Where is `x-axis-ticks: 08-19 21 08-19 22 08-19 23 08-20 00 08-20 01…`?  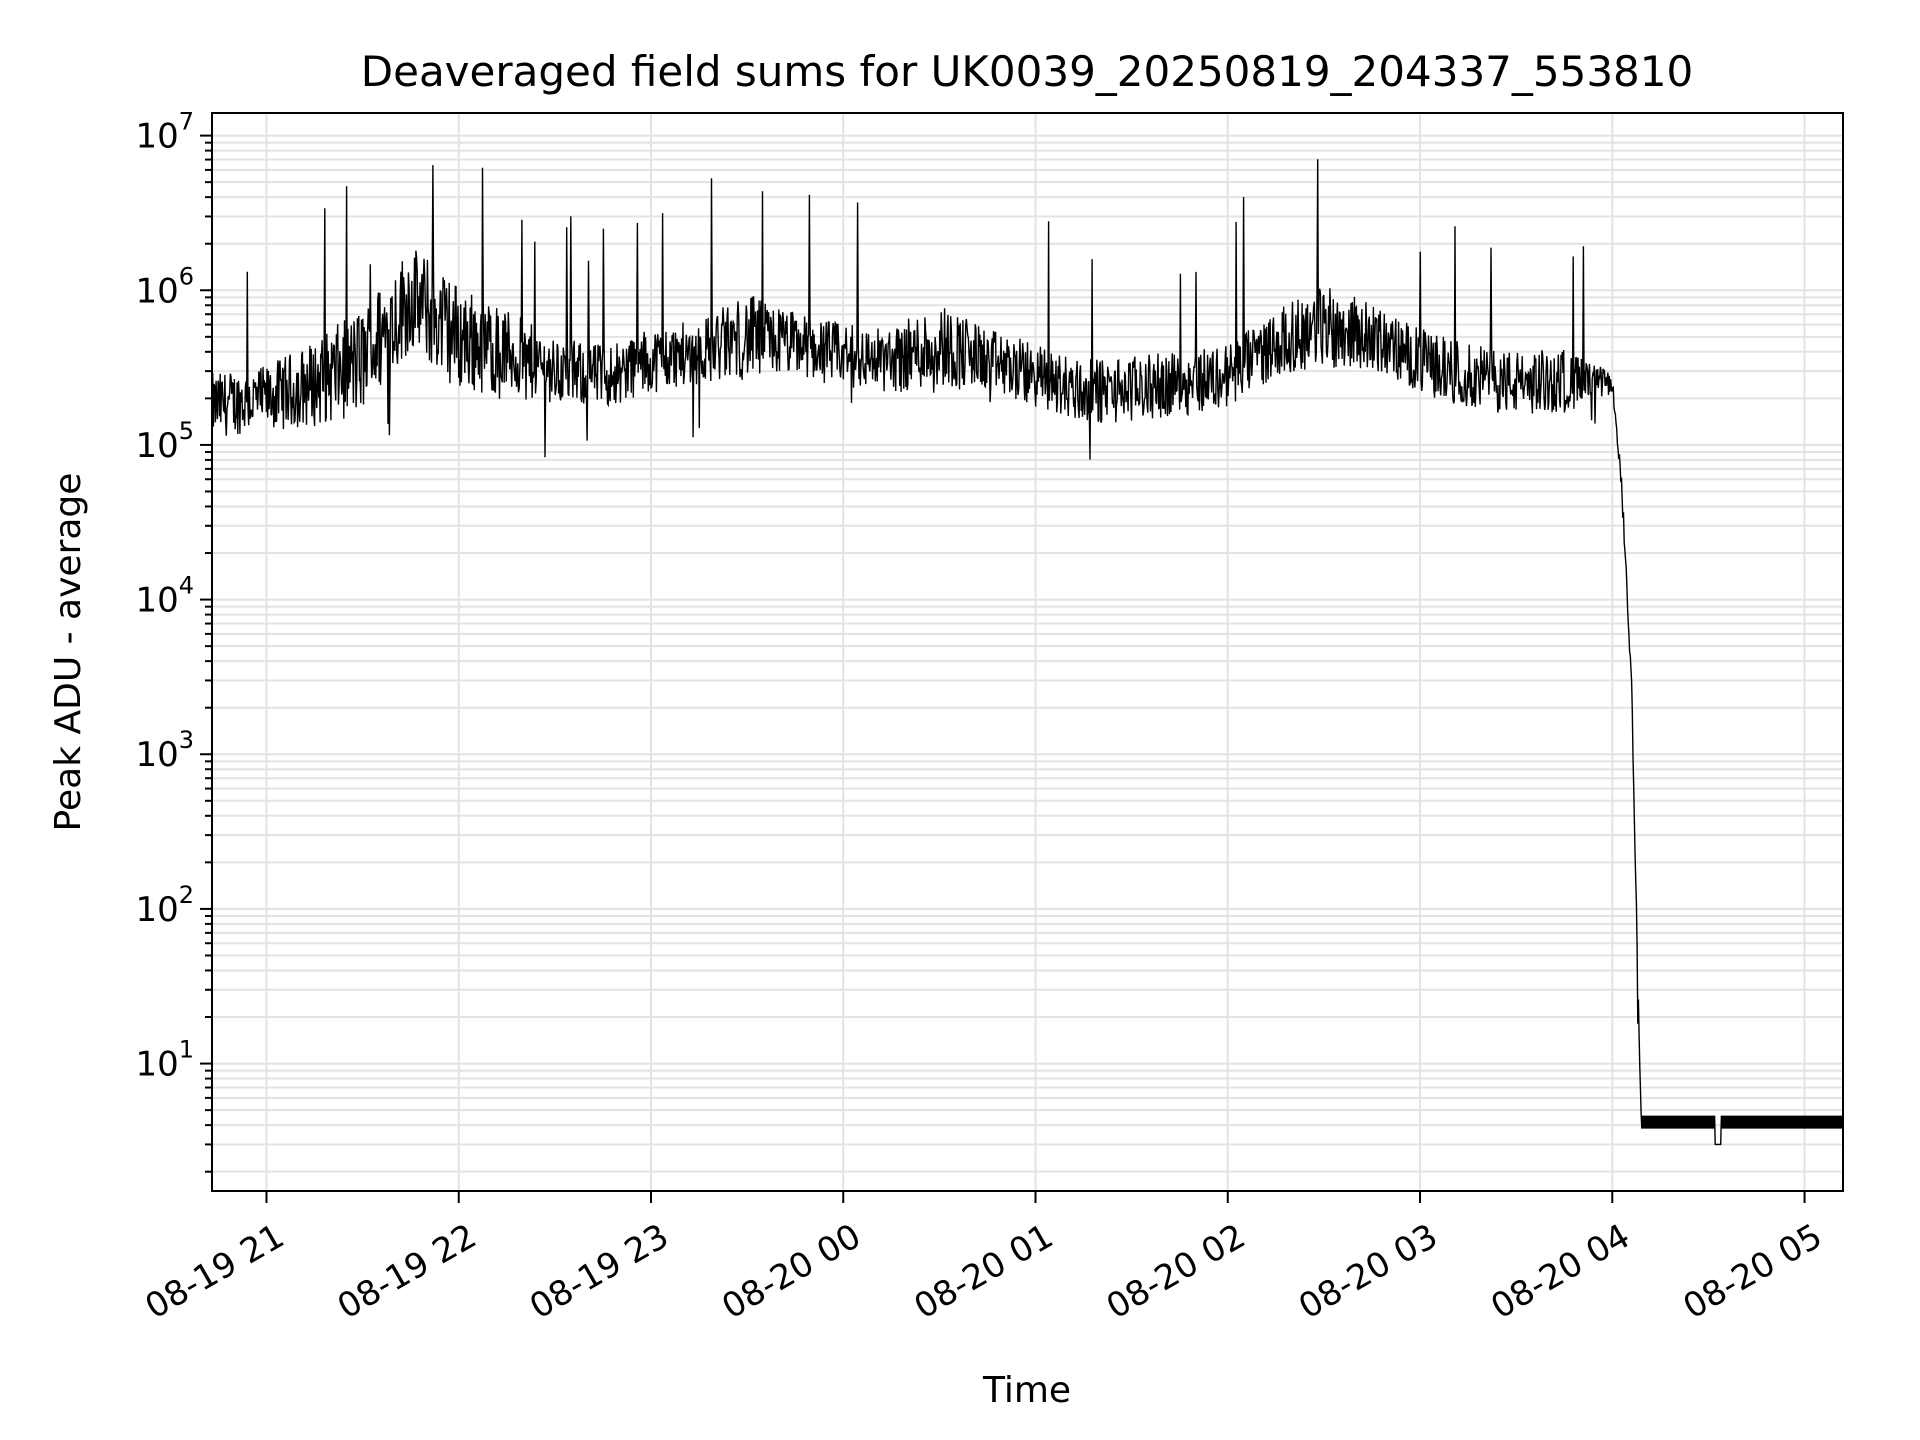
x-axis-ticks: 08-19 21 08-19 22 08-19 23 08-20 00 08-20 01… is located at coordinates (984, 1259).